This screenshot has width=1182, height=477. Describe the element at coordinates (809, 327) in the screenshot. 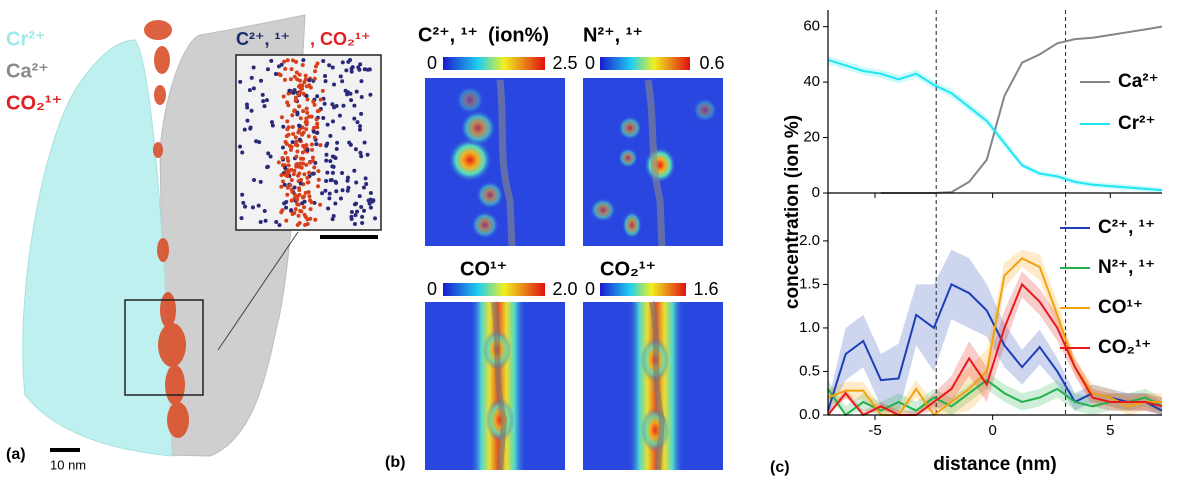

I see `y-tick-label: 1.0` at that location.